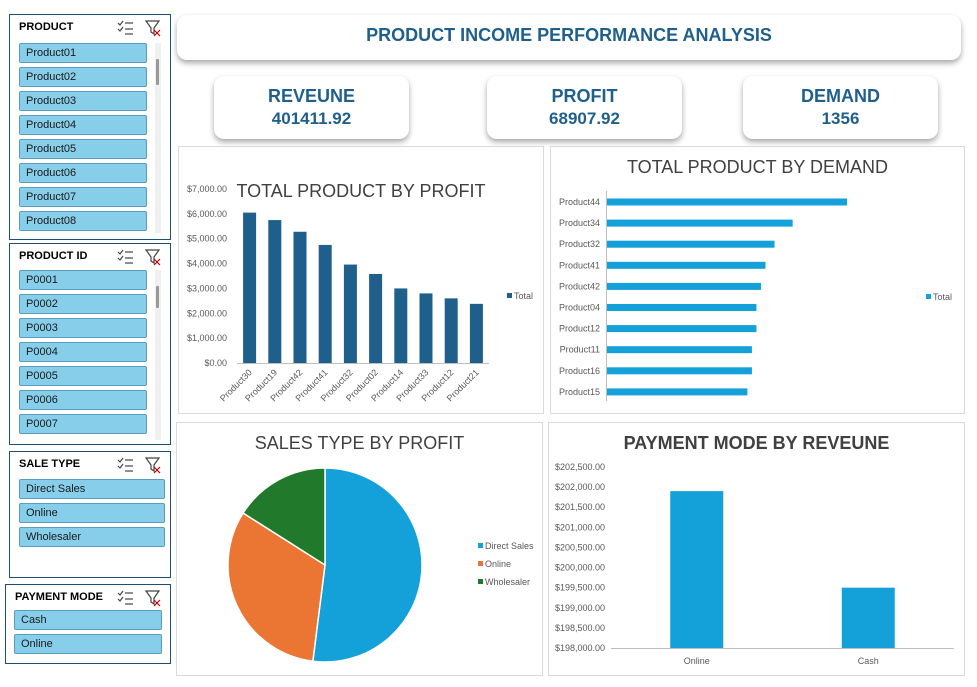 This screenshot has width=977, height=687. What do you see at coordinates (507, 582) in the screenshot?
I see `legend-label: Wholesaler` at bounding box center [507, 582].